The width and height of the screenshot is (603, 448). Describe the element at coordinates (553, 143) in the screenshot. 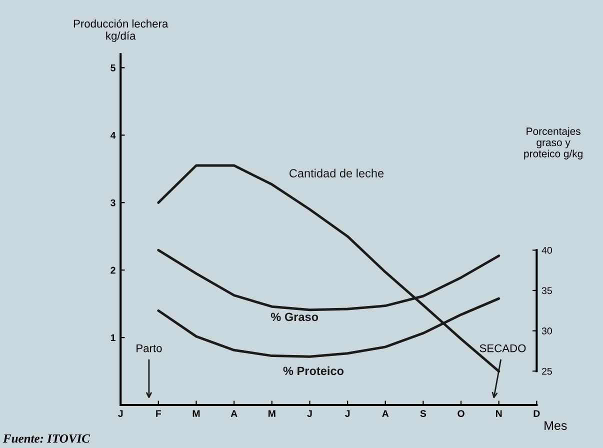

I see `y2-axis-title: Porcentajes graso y proteico g/kg` at that location.